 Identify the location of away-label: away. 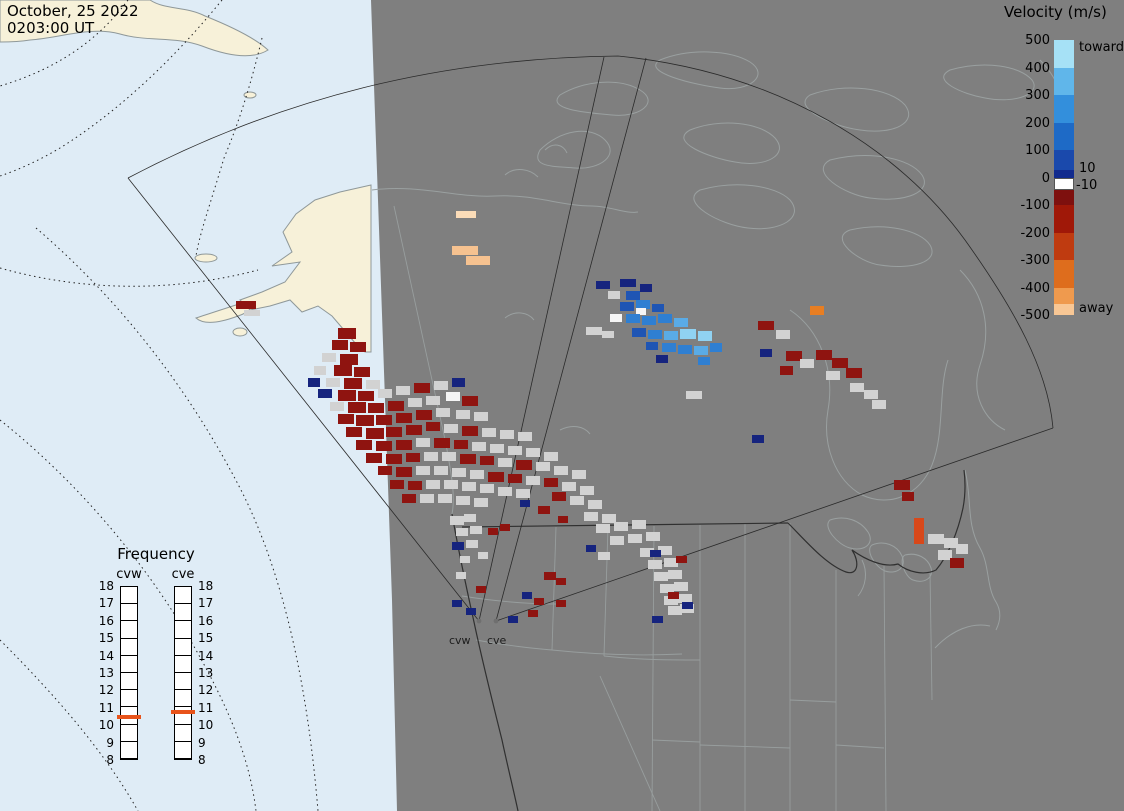
(1096, 308).